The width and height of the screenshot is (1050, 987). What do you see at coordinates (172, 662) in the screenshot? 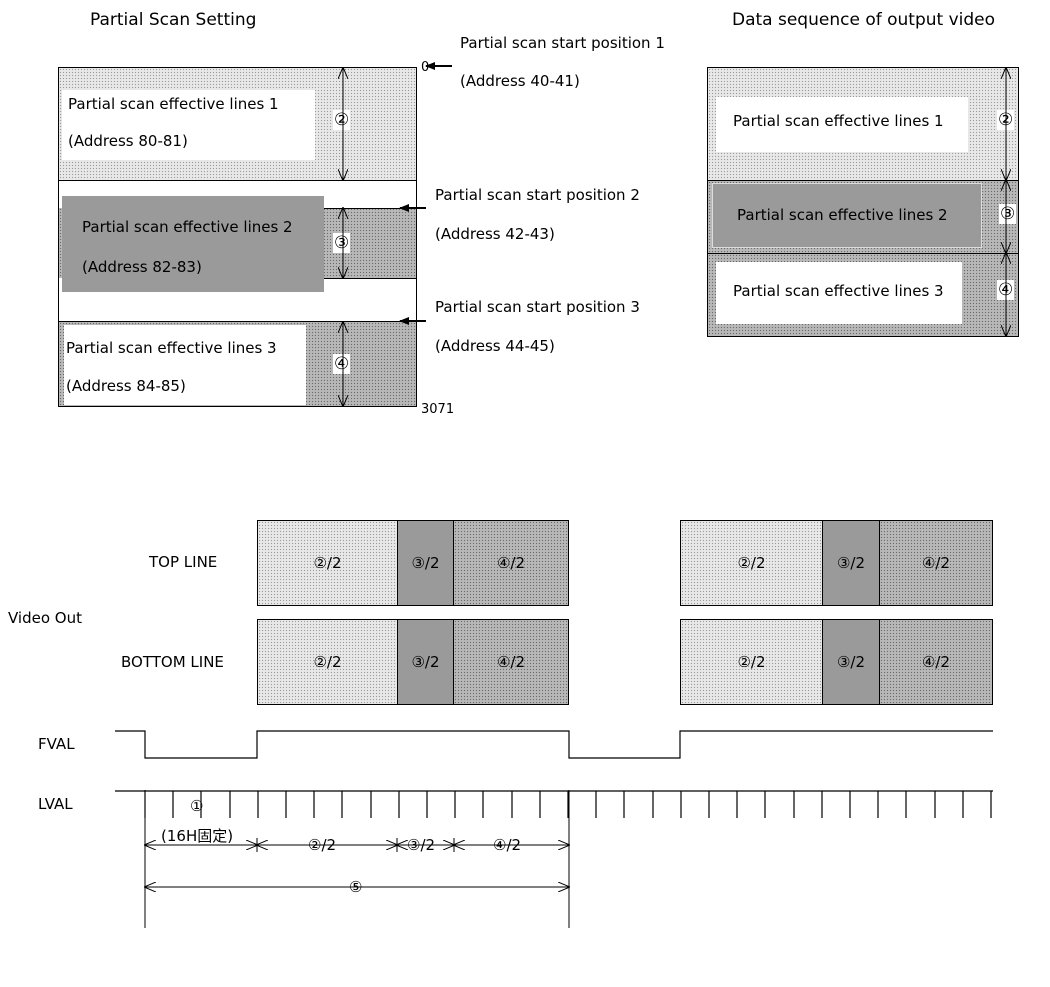
I see `bottom-line-label: BOTTOM LINE` at bounding box center [172, 662].